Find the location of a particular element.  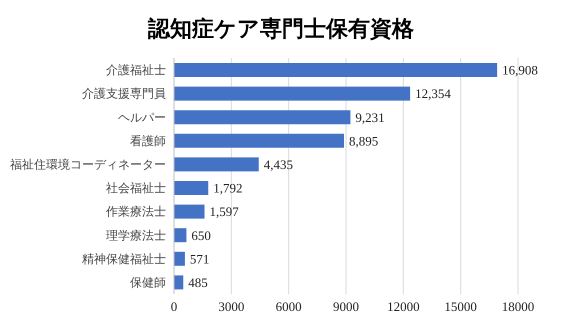

x-tick-label: 12000 is located at coordinates (403, 306).